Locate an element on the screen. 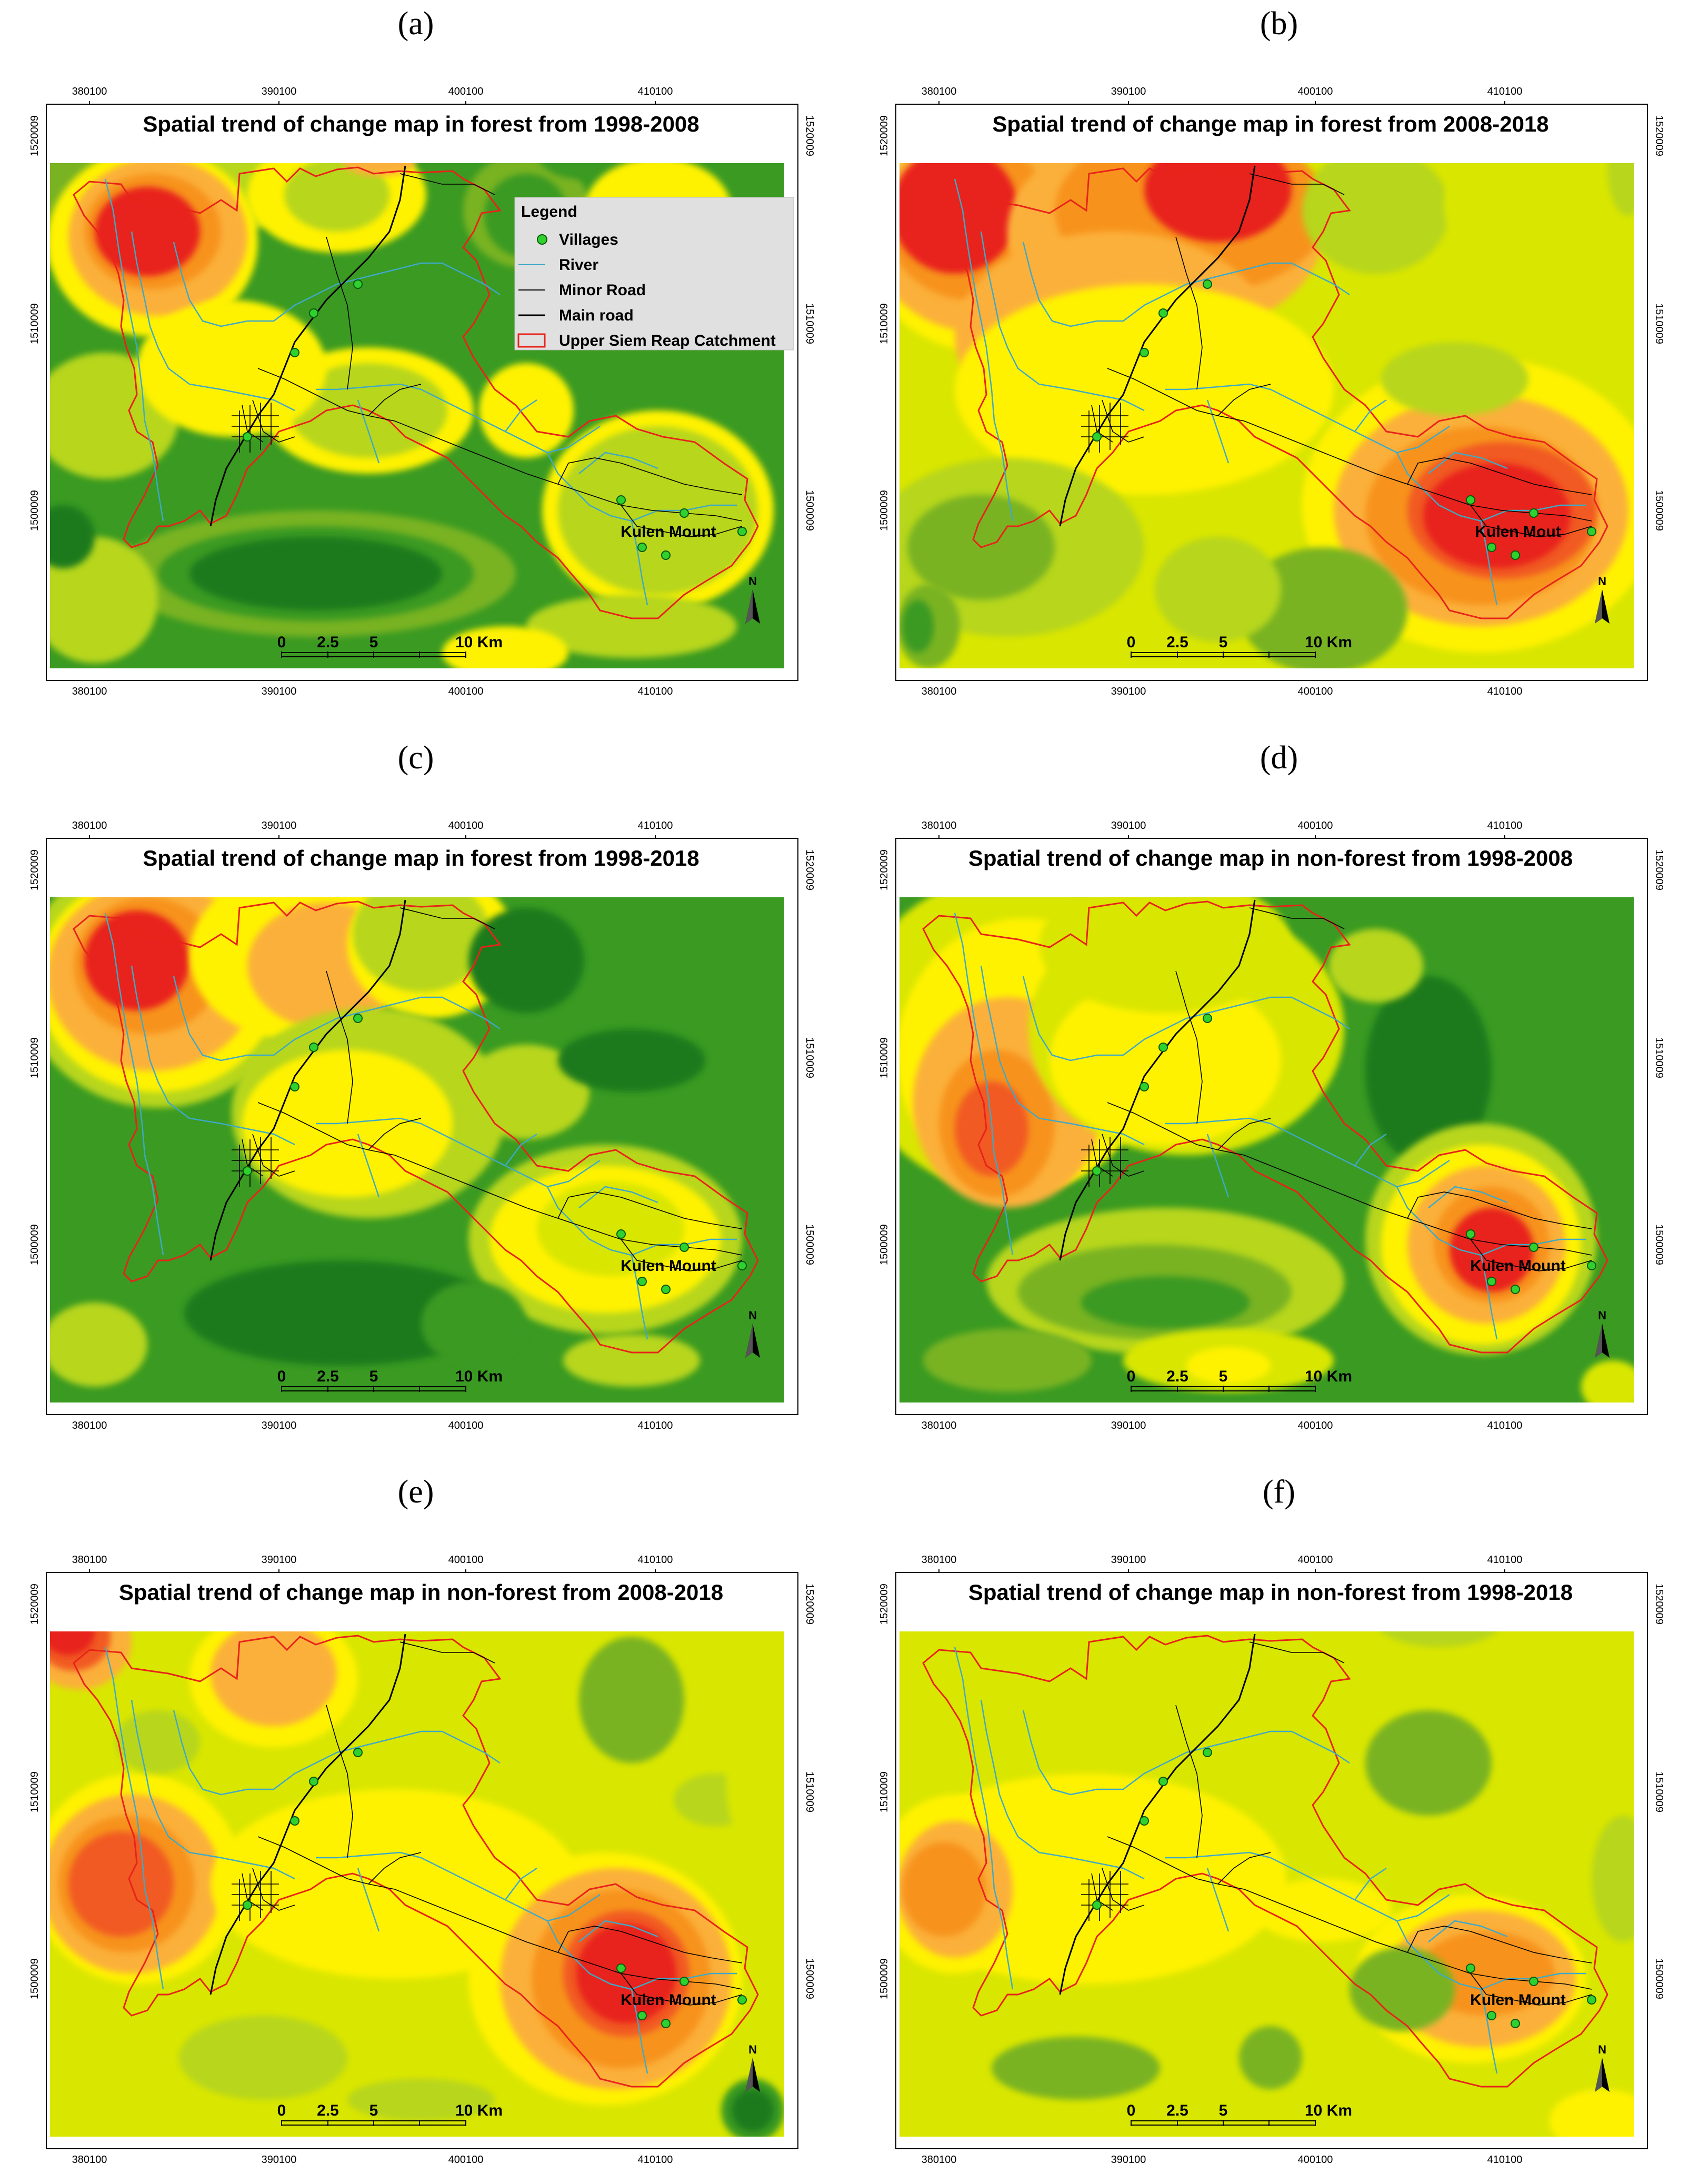  x-tick-bottom-3: 400100 is located at coordinates (1316, 691).